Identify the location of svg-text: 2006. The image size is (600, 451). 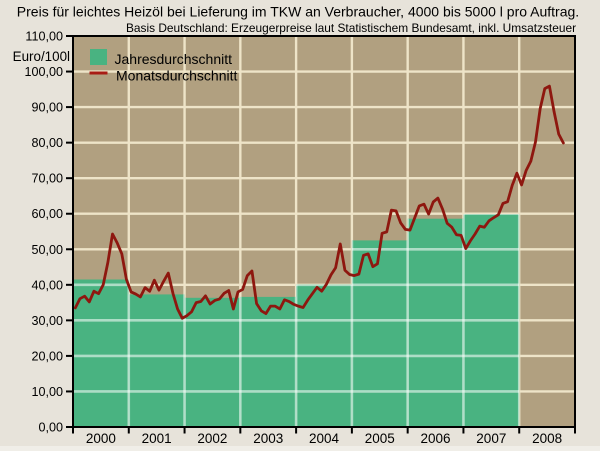
(436, 438).